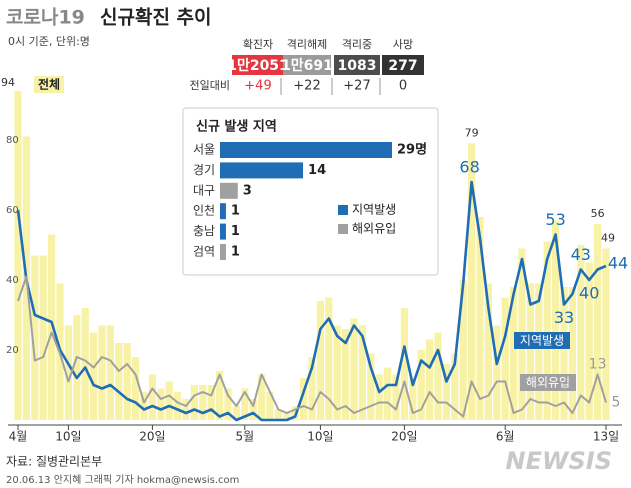 The image size is (631, 488). What do you see at coordinates (356, 86) in the screenshot?
I see `stat-change: +27` at bounding box center [356, 86].